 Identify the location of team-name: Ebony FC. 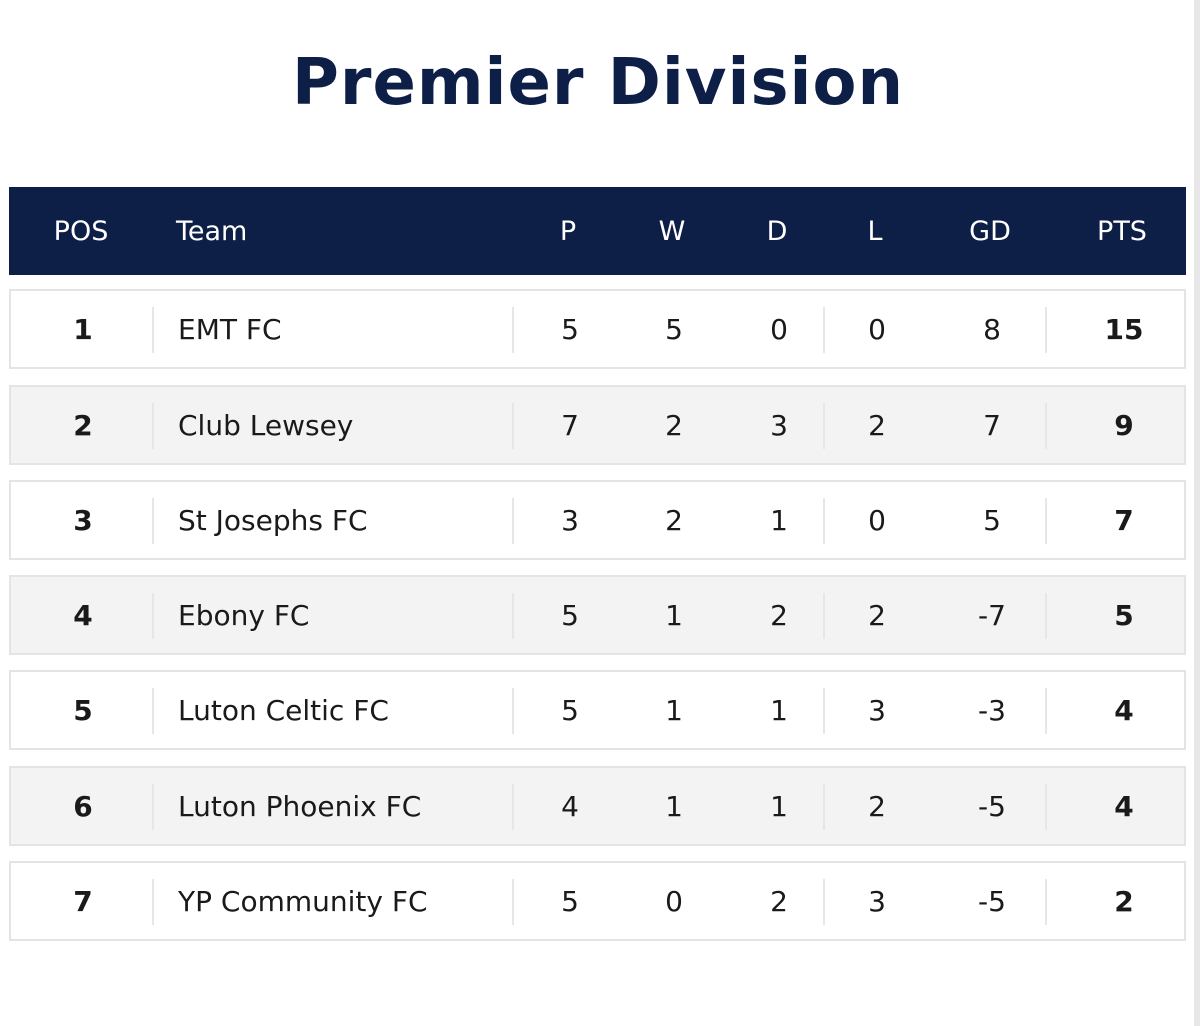
(244, 615).